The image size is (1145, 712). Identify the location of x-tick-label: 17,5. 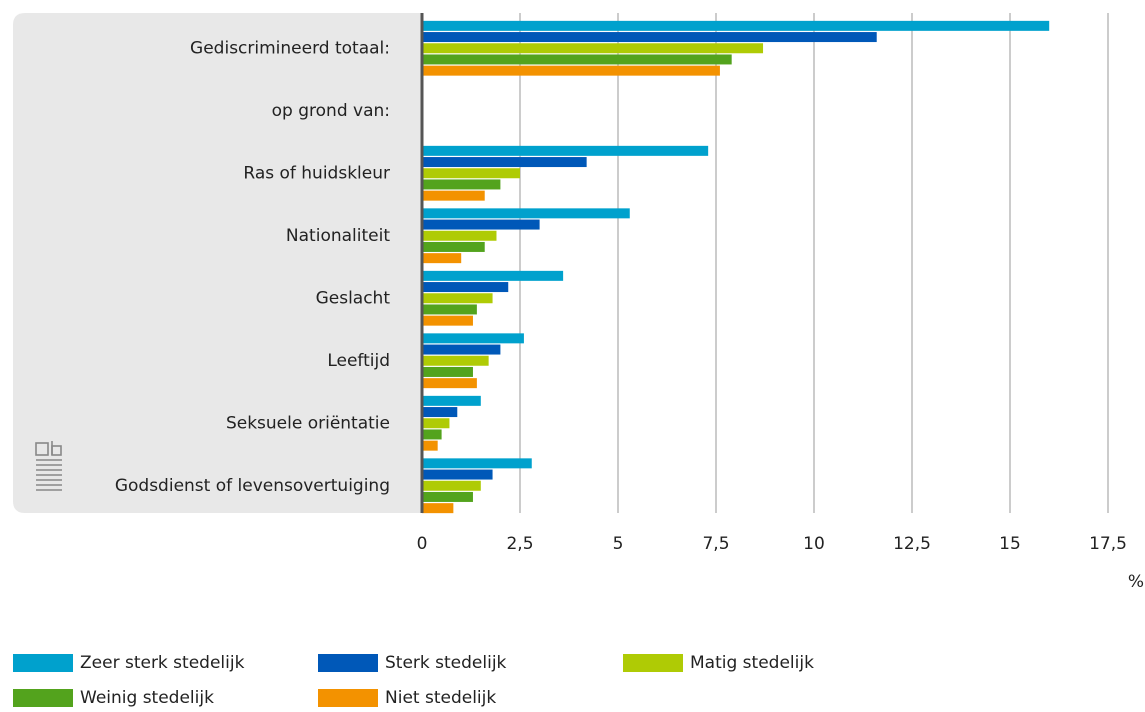
(1108, 544).